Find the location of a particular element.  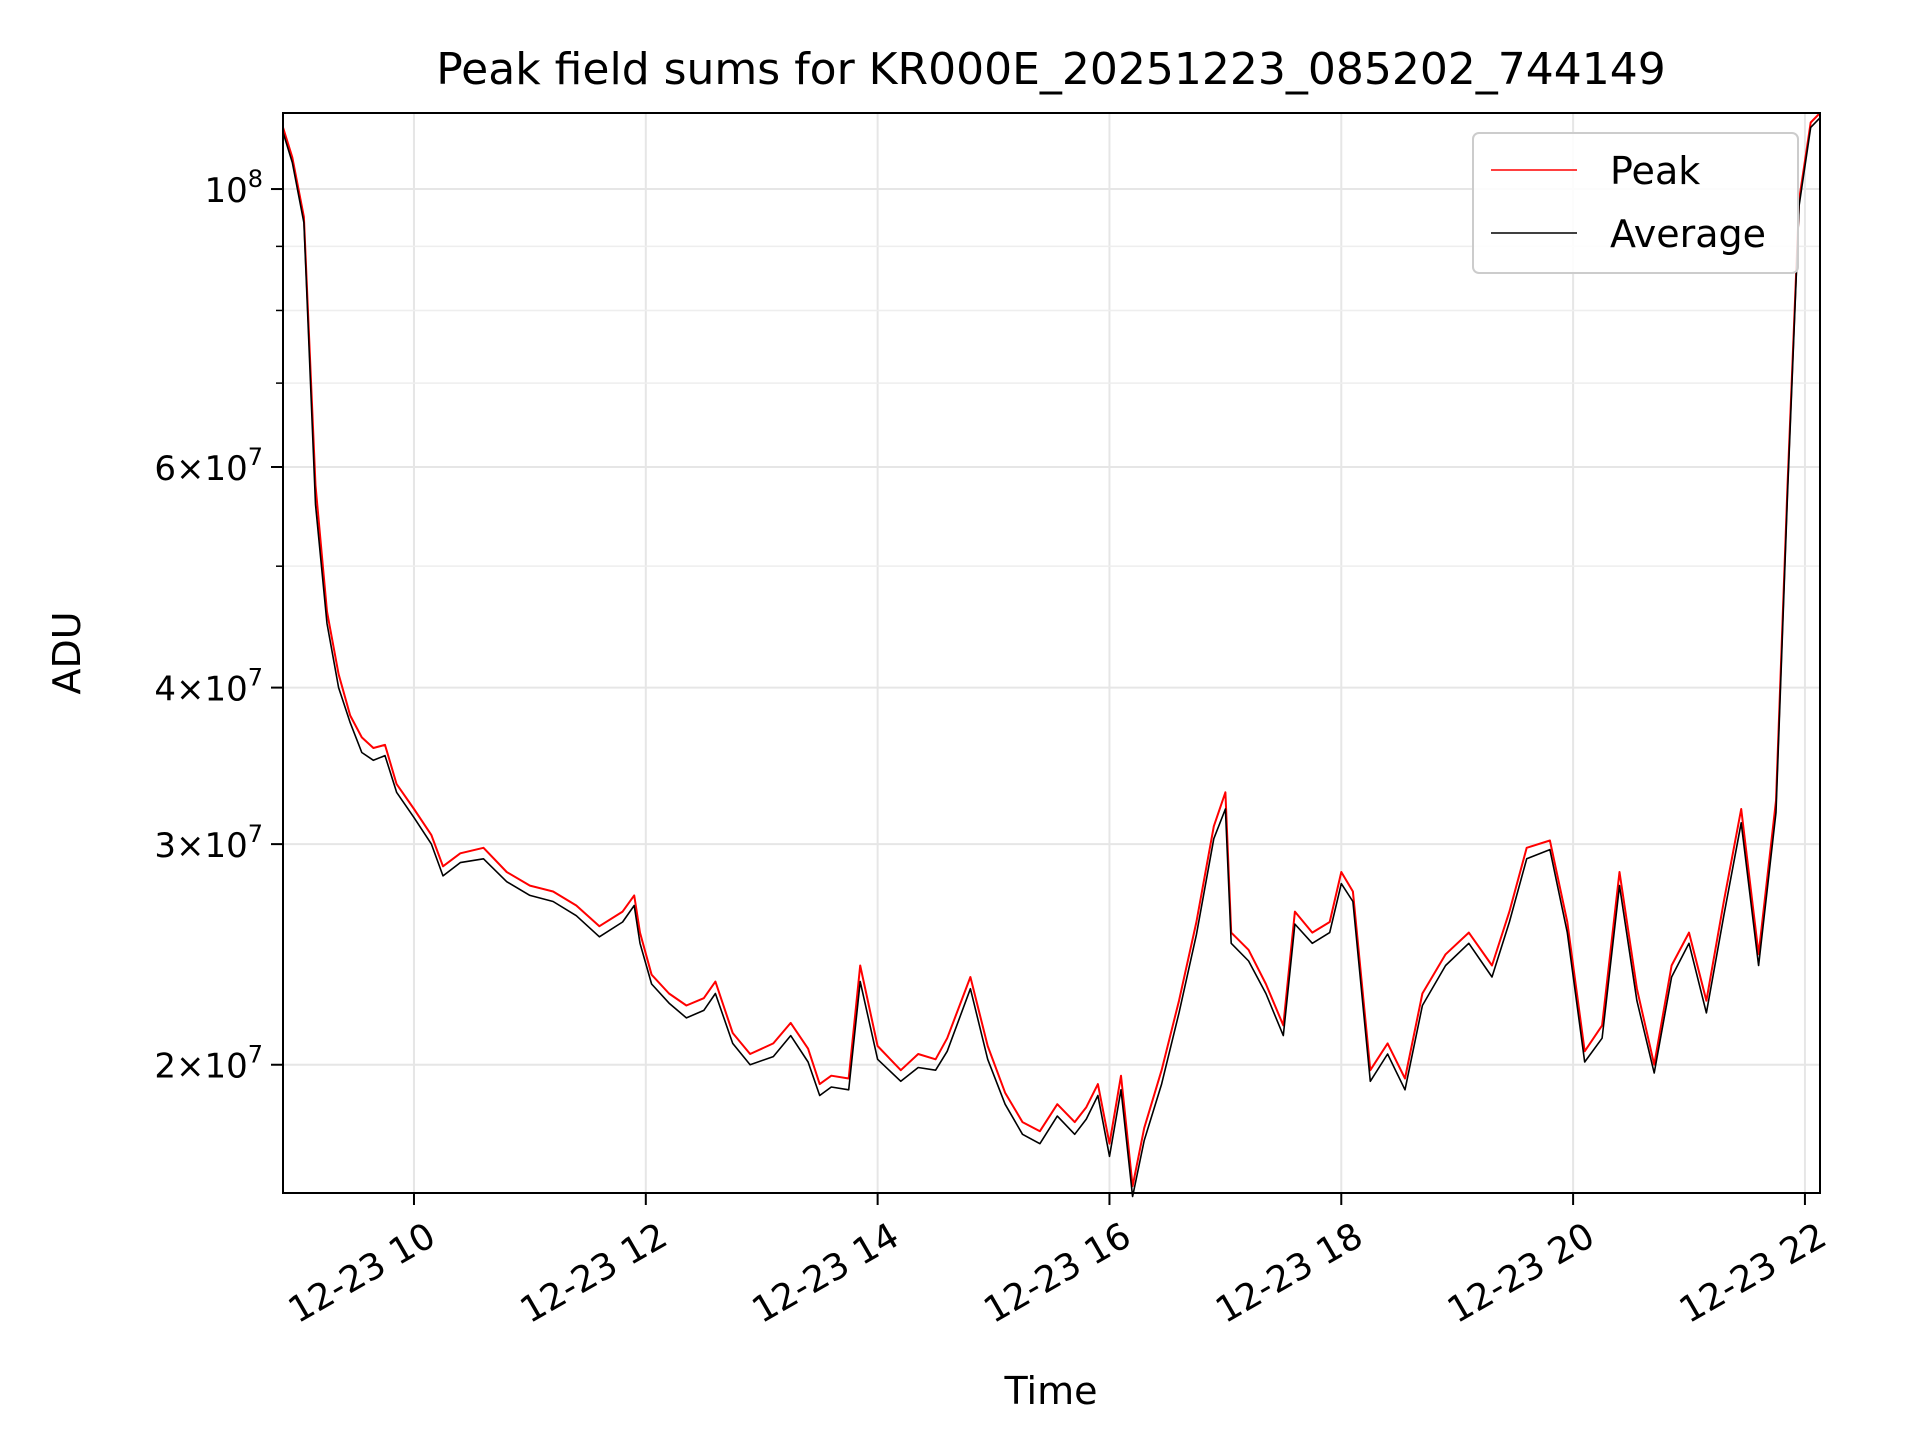

y-tick-label: 6×10⁷ is located at coordinates (208, 466).